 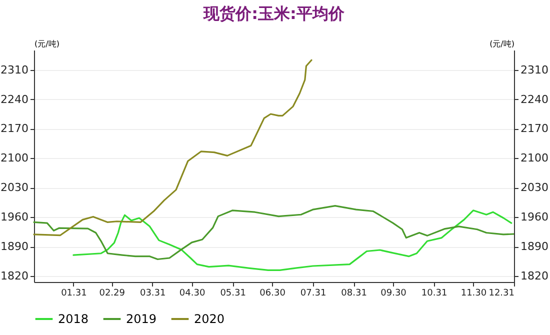 What do you see at coordinates (274, 13) in the screenshot?
I see `chart-title: 现货价:玉米:平均价` at bounding box center [274, 13].